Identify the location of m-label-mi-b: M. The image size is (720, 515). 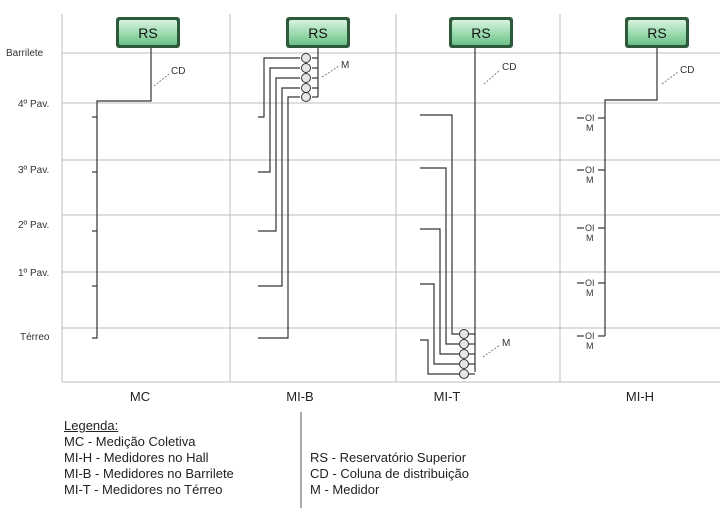
(345, 65).